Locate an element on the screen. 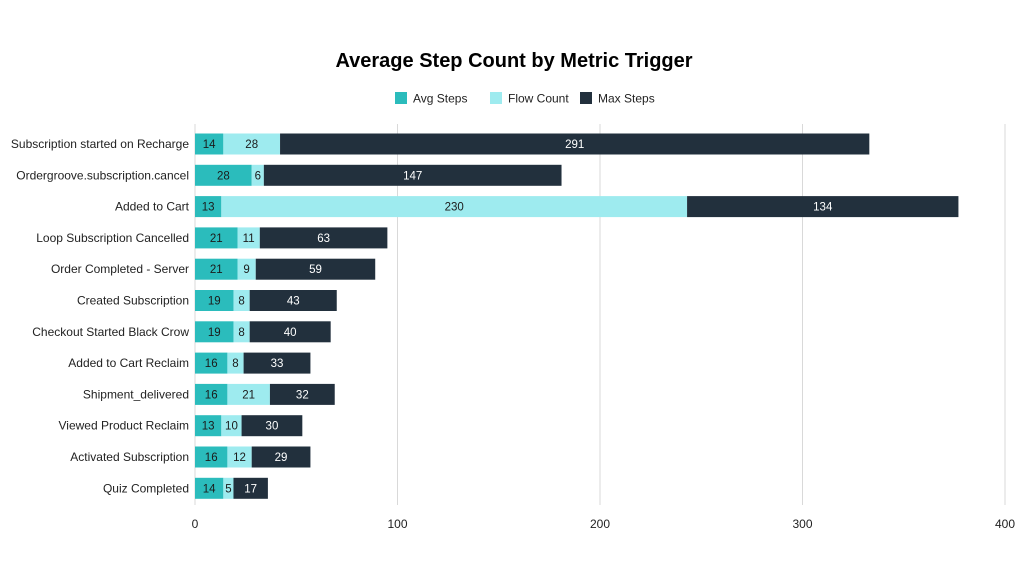  bar-flow-count-created-subscription is located at coordinates (241, 300).